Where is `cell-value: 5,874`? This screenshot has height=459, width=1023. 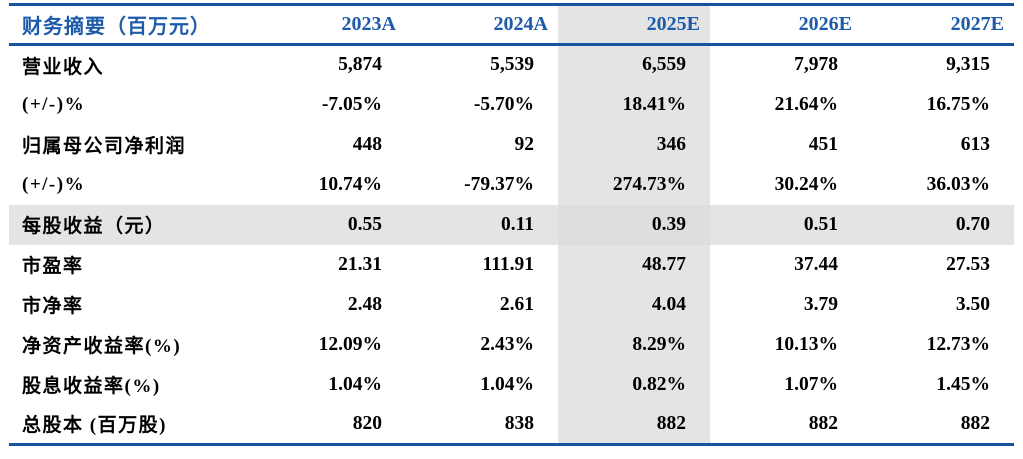
cell-value: 5,874 is located at coordinates (360, 65).